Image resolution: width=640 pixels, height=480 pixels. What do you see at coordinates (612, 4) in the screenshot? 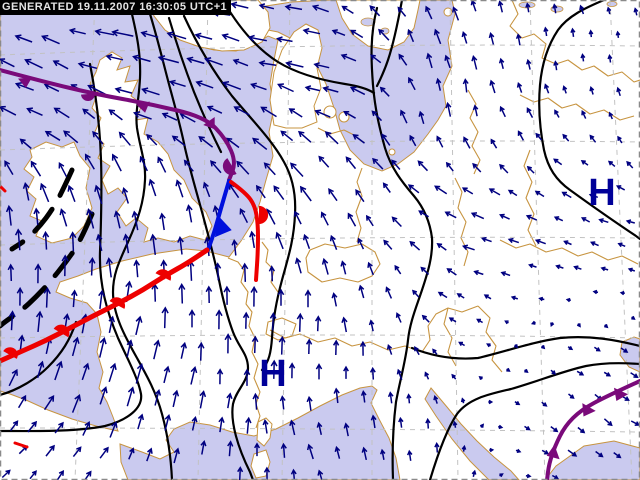
I see `lake` at bounding box center [612, 4].